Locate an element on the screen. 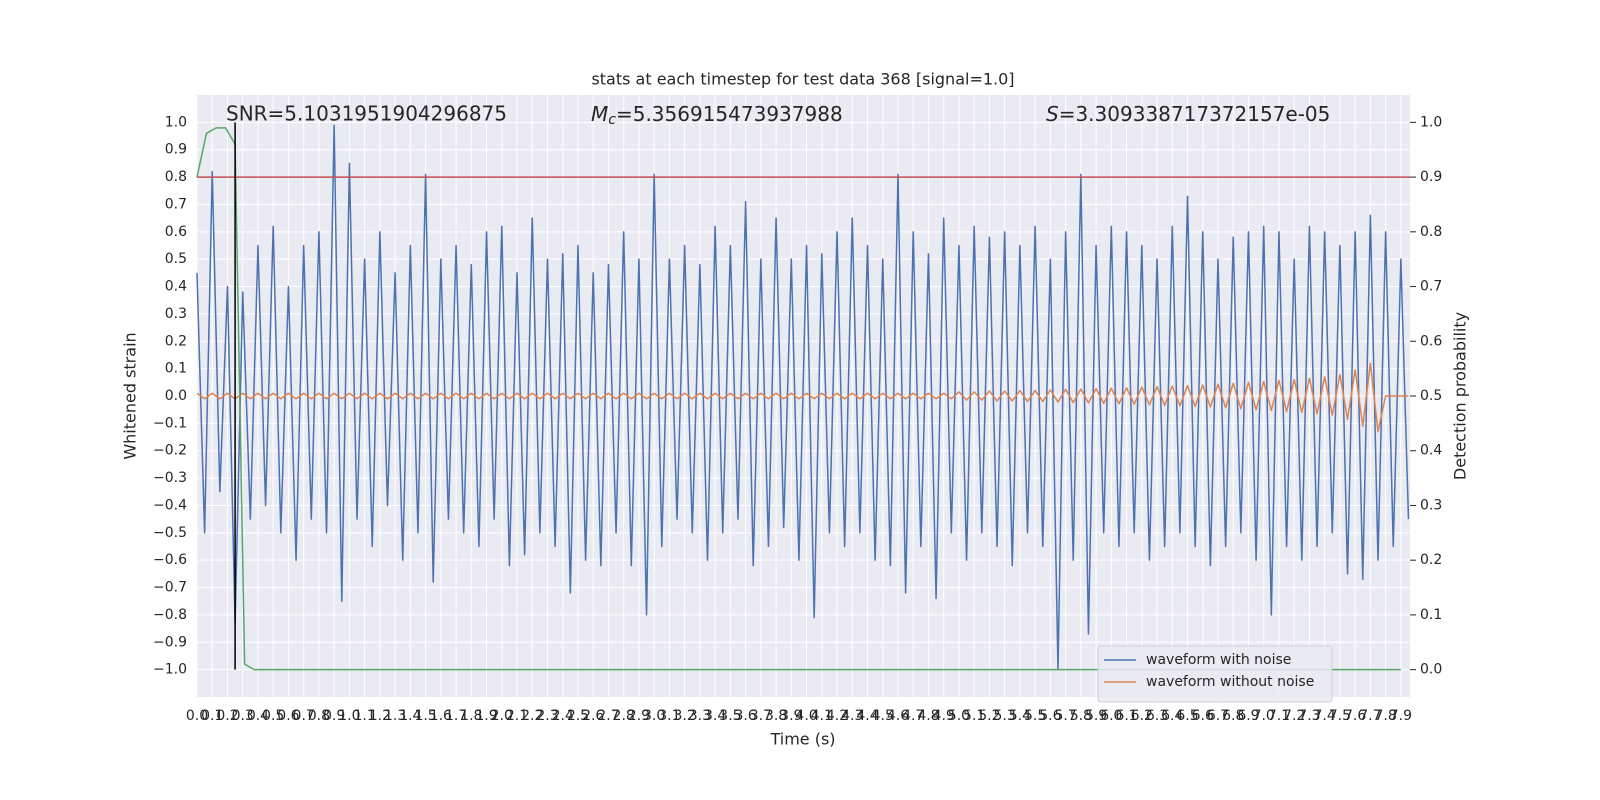 The height and width of the screenshot is (800, 1600). x-tick-label: 2.0 is located at coordinates (502, 716).